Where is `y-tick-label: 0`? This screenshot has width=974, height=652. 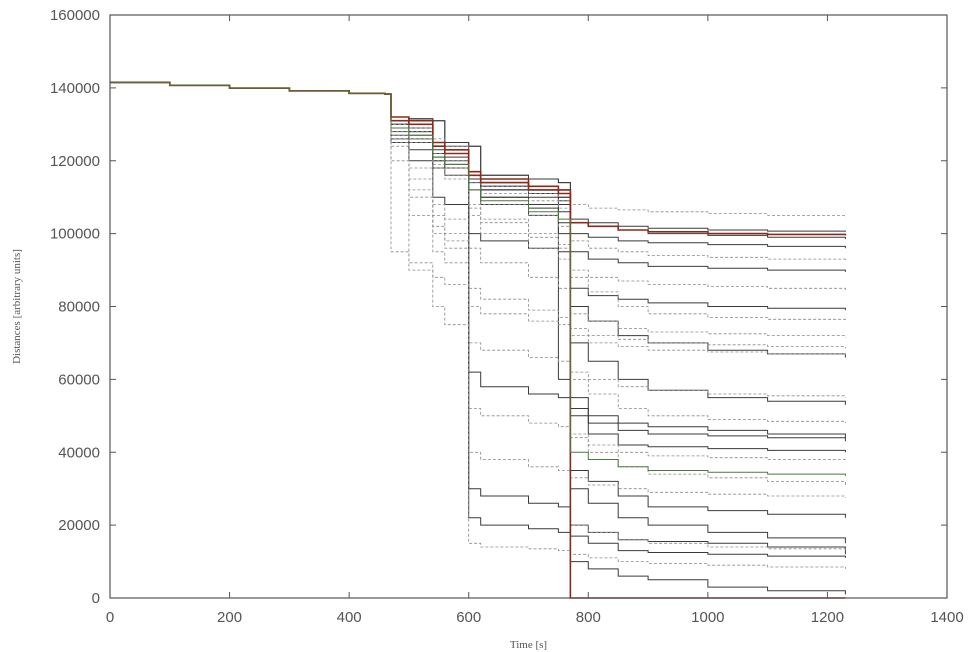 y-tick-label: 0 is located at coordinates (96, 598).